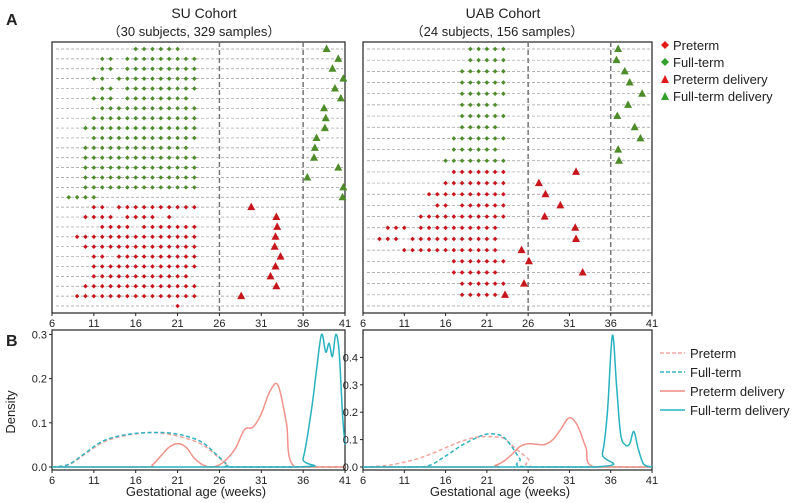 The width and height of the screenshot is (798, 503). I want to click on panel-label-a: A, so click(12, 20).